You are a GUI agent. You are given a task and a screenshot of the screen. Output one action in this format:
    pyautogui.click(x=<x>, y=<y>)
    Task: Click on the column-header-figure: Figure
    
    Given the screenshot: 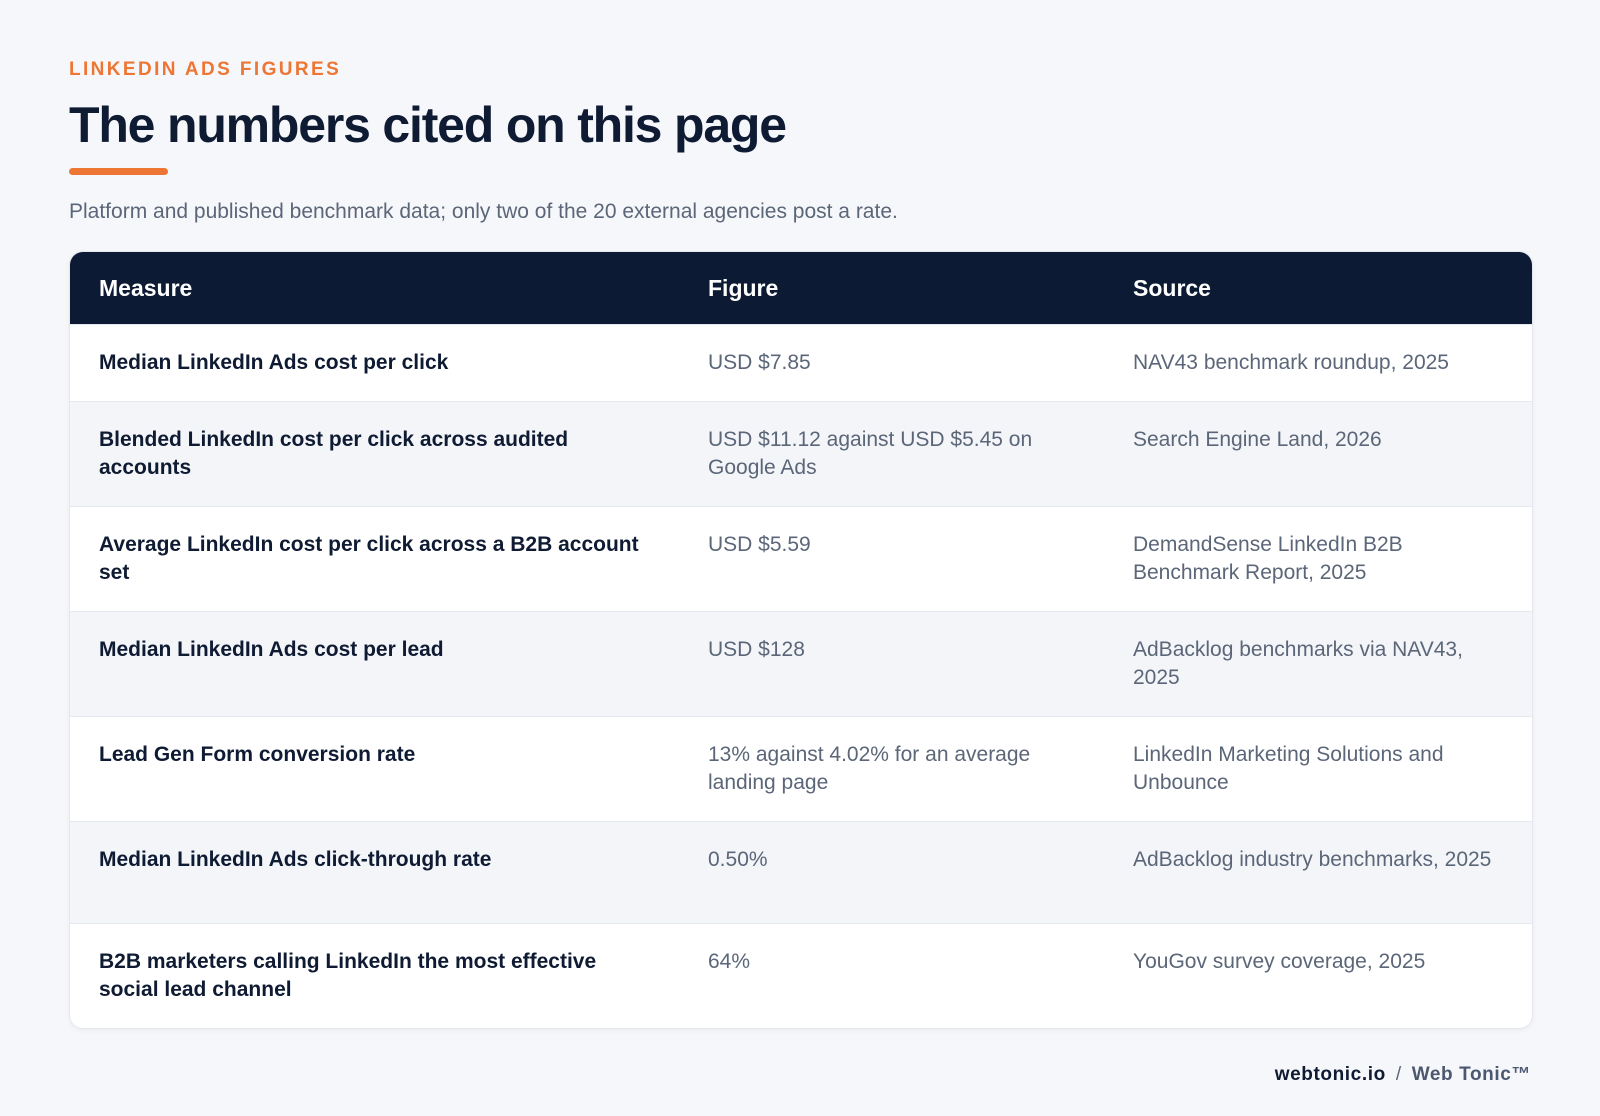 What is the action you would take?
    pyautogui.click(x=743, y=287)
    